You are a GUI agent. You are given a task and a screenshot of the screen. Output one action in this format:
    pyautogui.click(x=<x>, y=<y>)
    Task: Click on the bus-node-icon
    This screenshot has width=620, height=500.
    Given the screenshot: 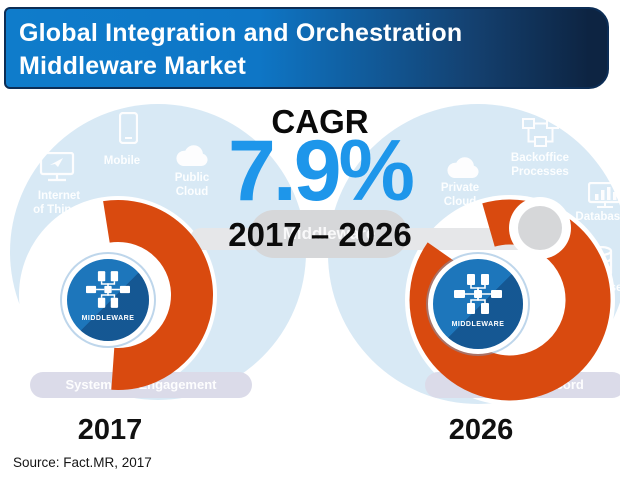 What is the action you would take?
    pyautogui.click(x=540, y=228)
    